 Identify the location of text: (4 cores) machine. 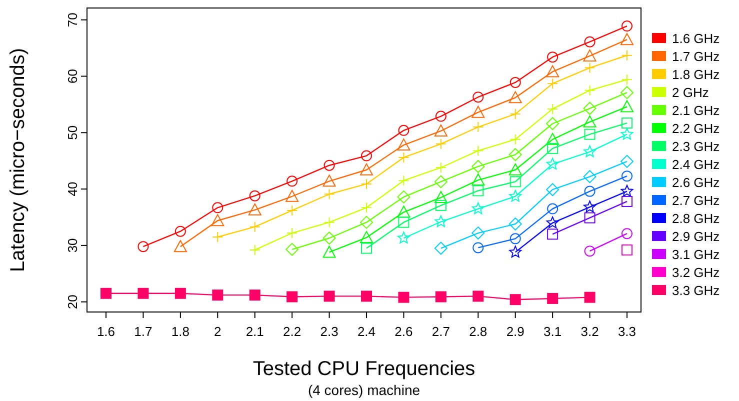
(364, 390).